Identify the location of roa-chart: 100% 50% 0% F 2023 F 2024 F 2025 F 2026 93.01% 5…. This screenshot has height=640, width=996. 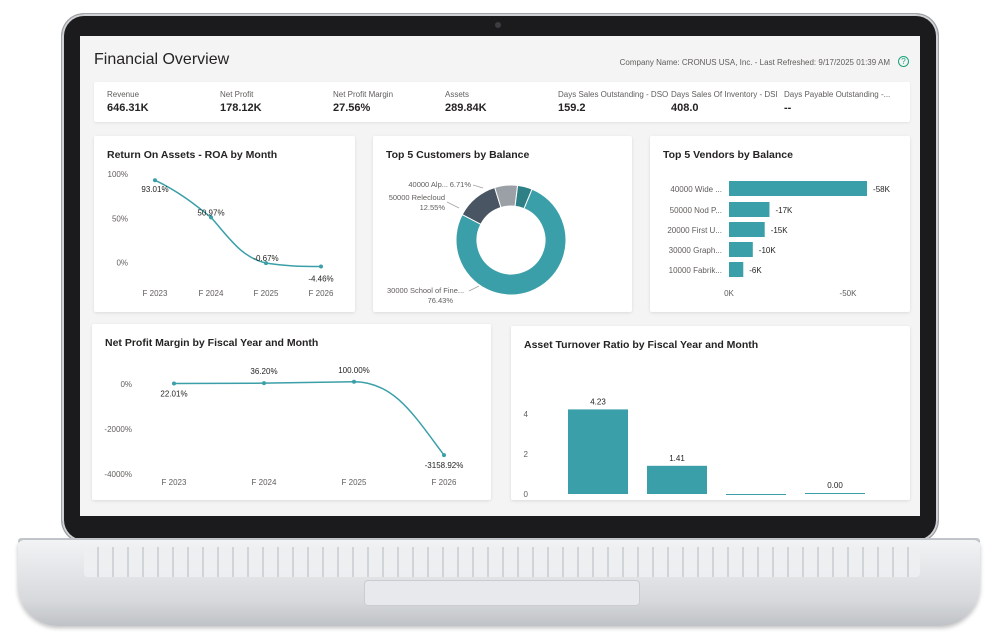
(221, 234).